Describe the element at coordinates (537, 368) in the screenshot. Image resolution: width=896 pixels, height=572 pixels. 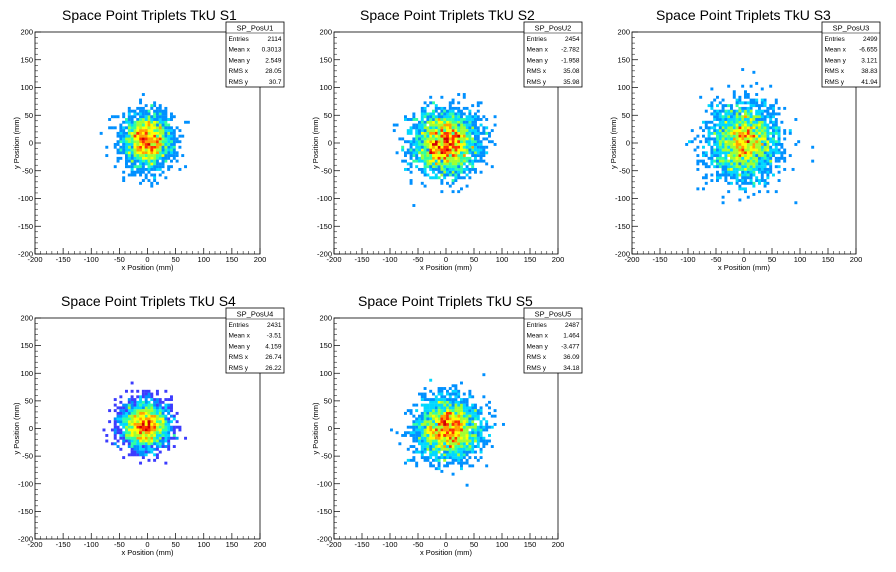
I see `stats-label: RMS y` at that location.